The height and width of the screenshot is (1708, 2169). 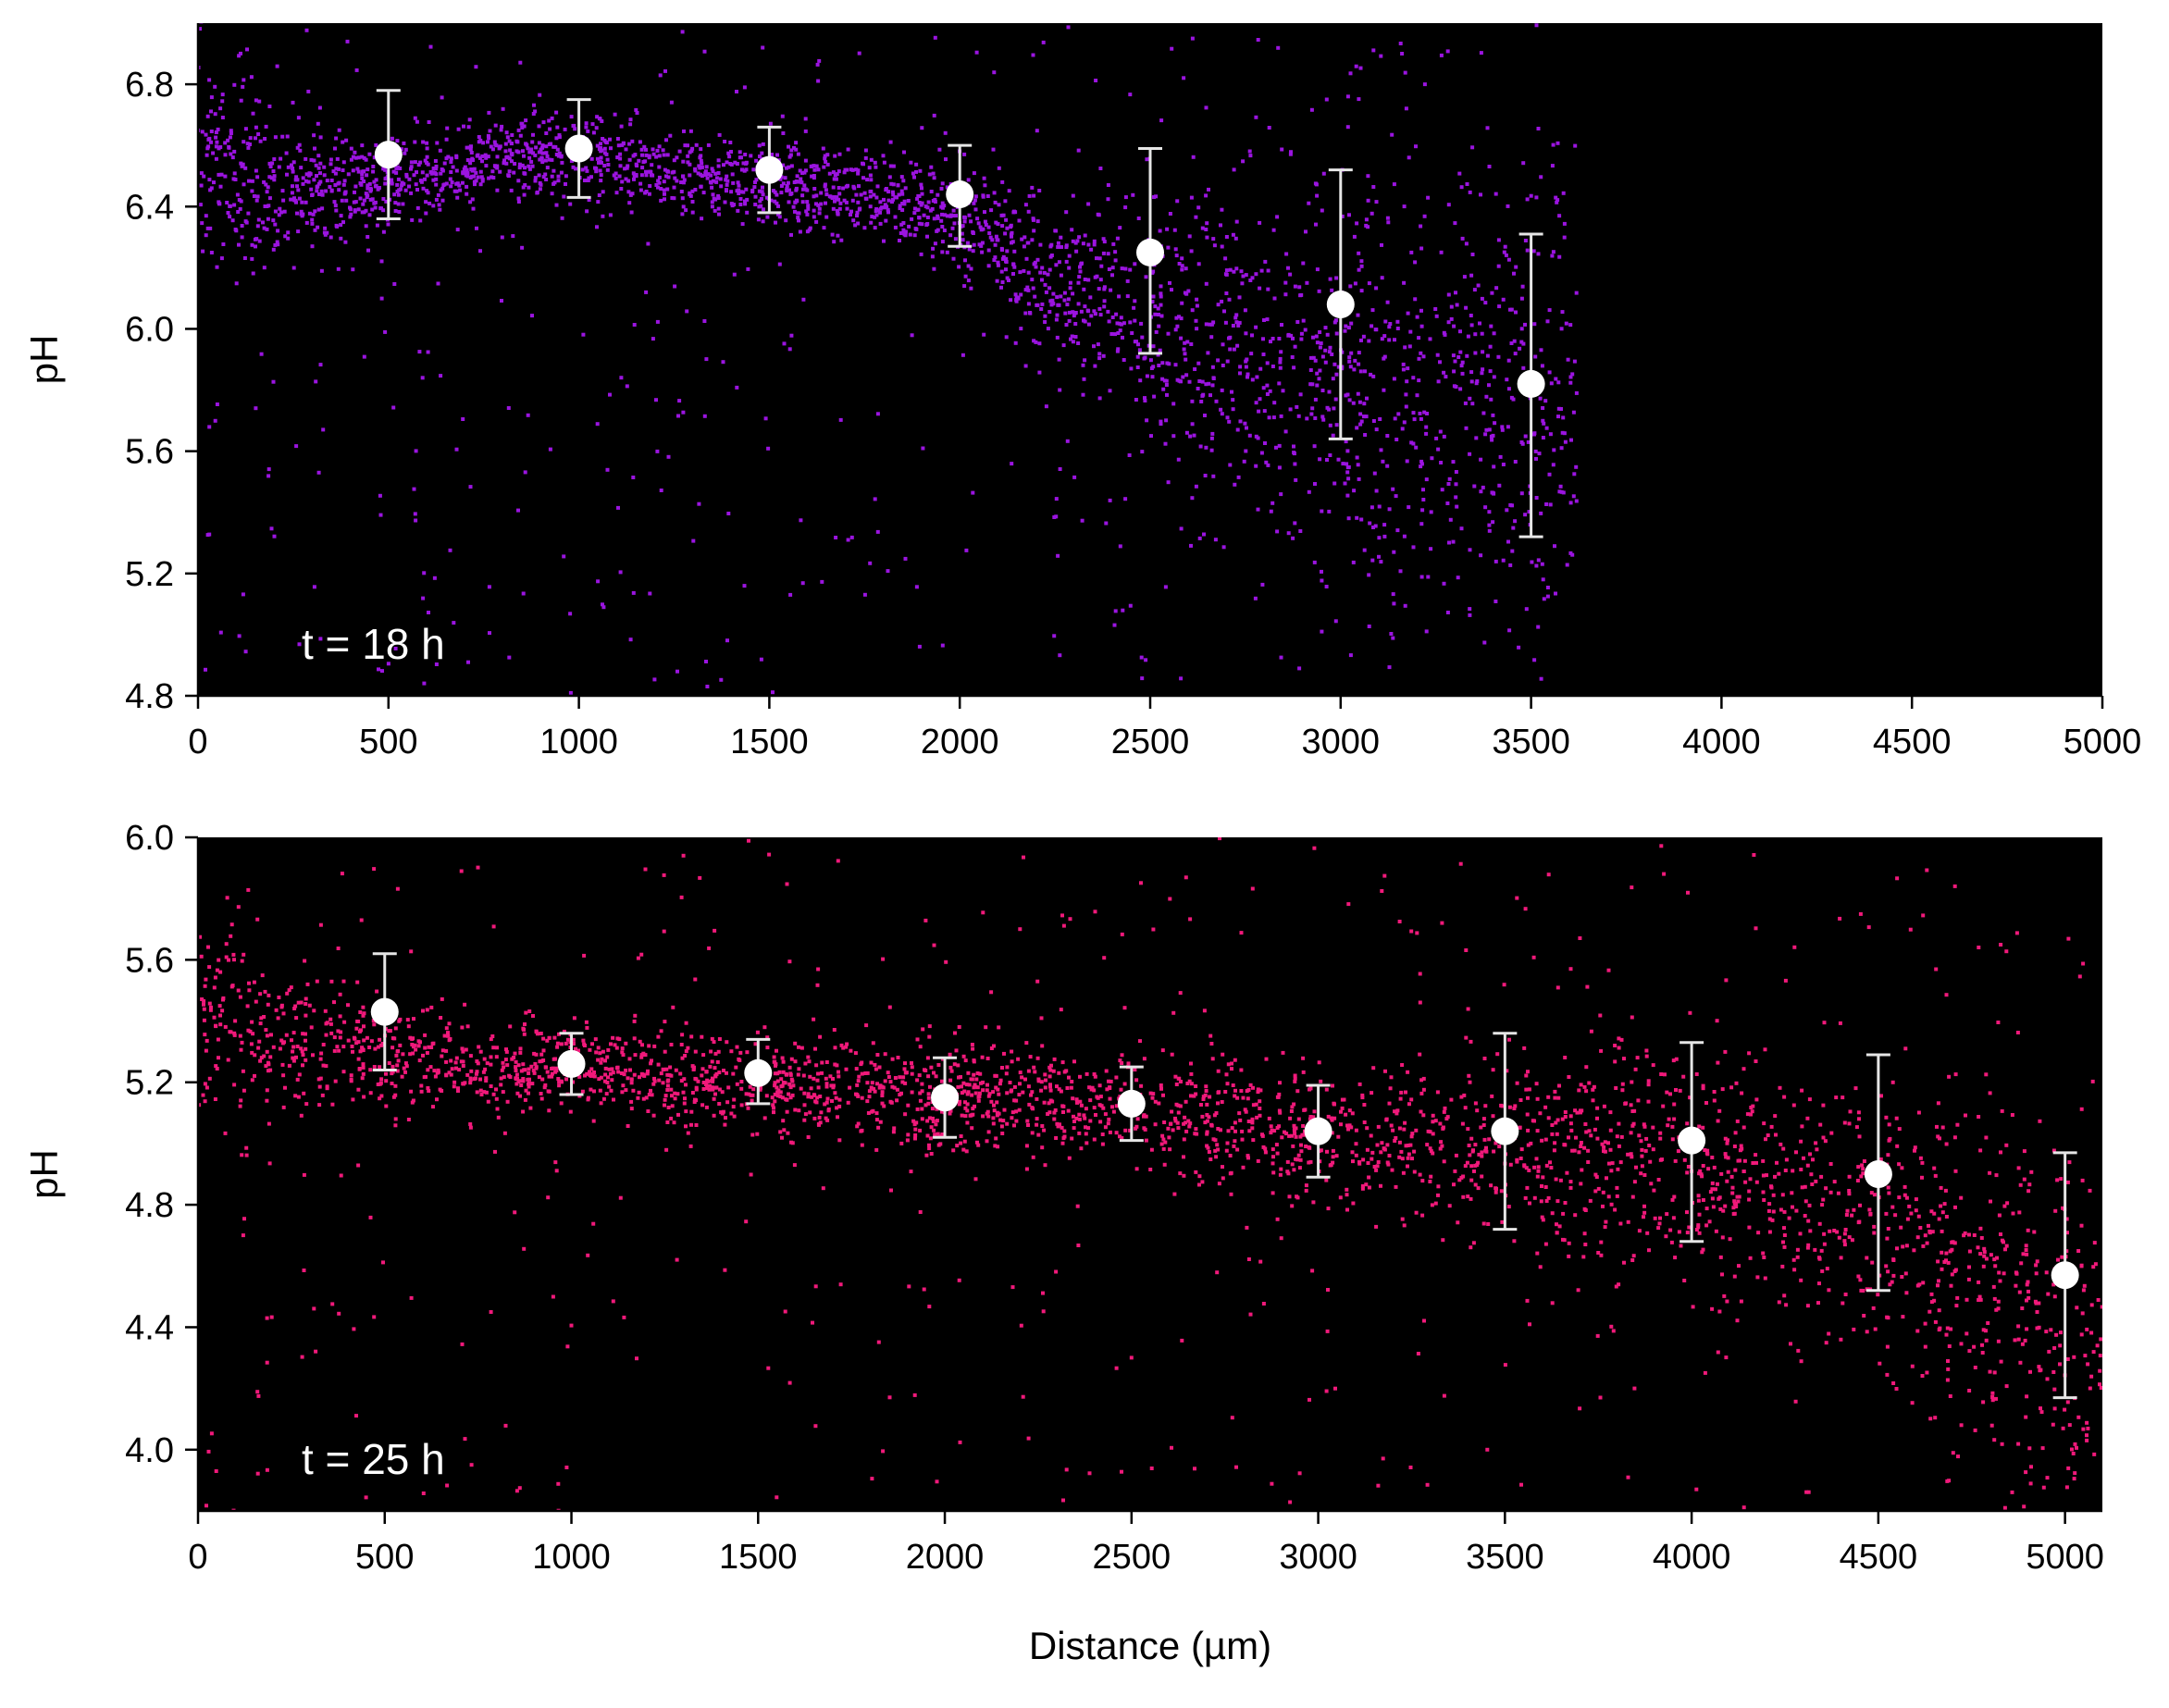 What do you see at coordinates (1721, 742) in the screenshot?
I see `x-tick-label: 4000` at bounding box center [1721, 742].